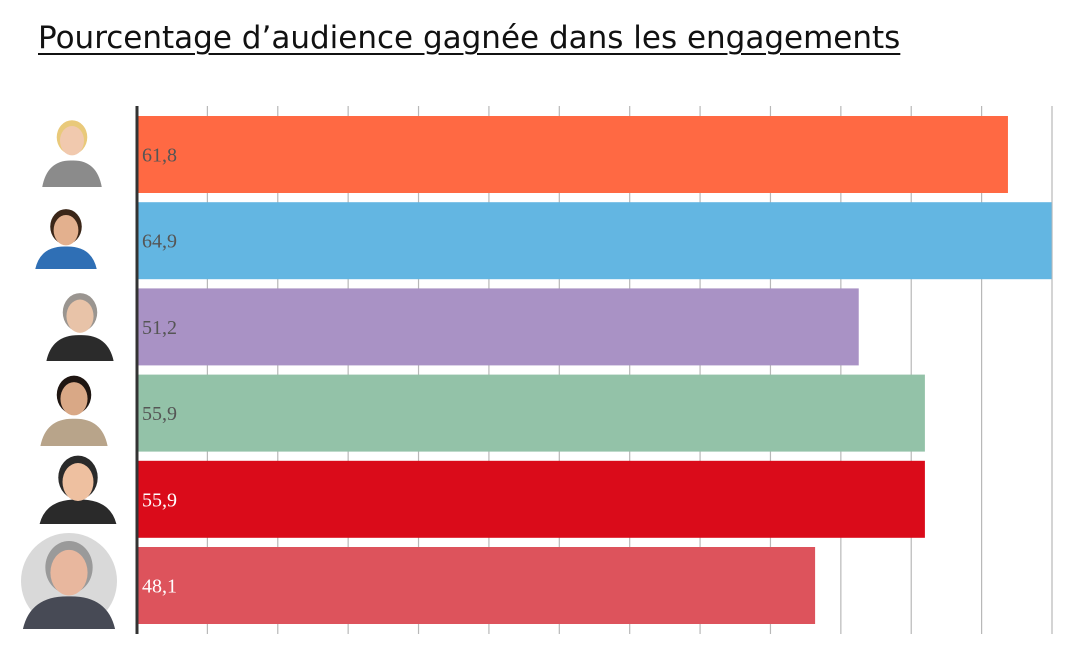  I want to click on data-labels: 61,8 64,9 51,2 55,9 55,9 48,1, so click(159, 371).